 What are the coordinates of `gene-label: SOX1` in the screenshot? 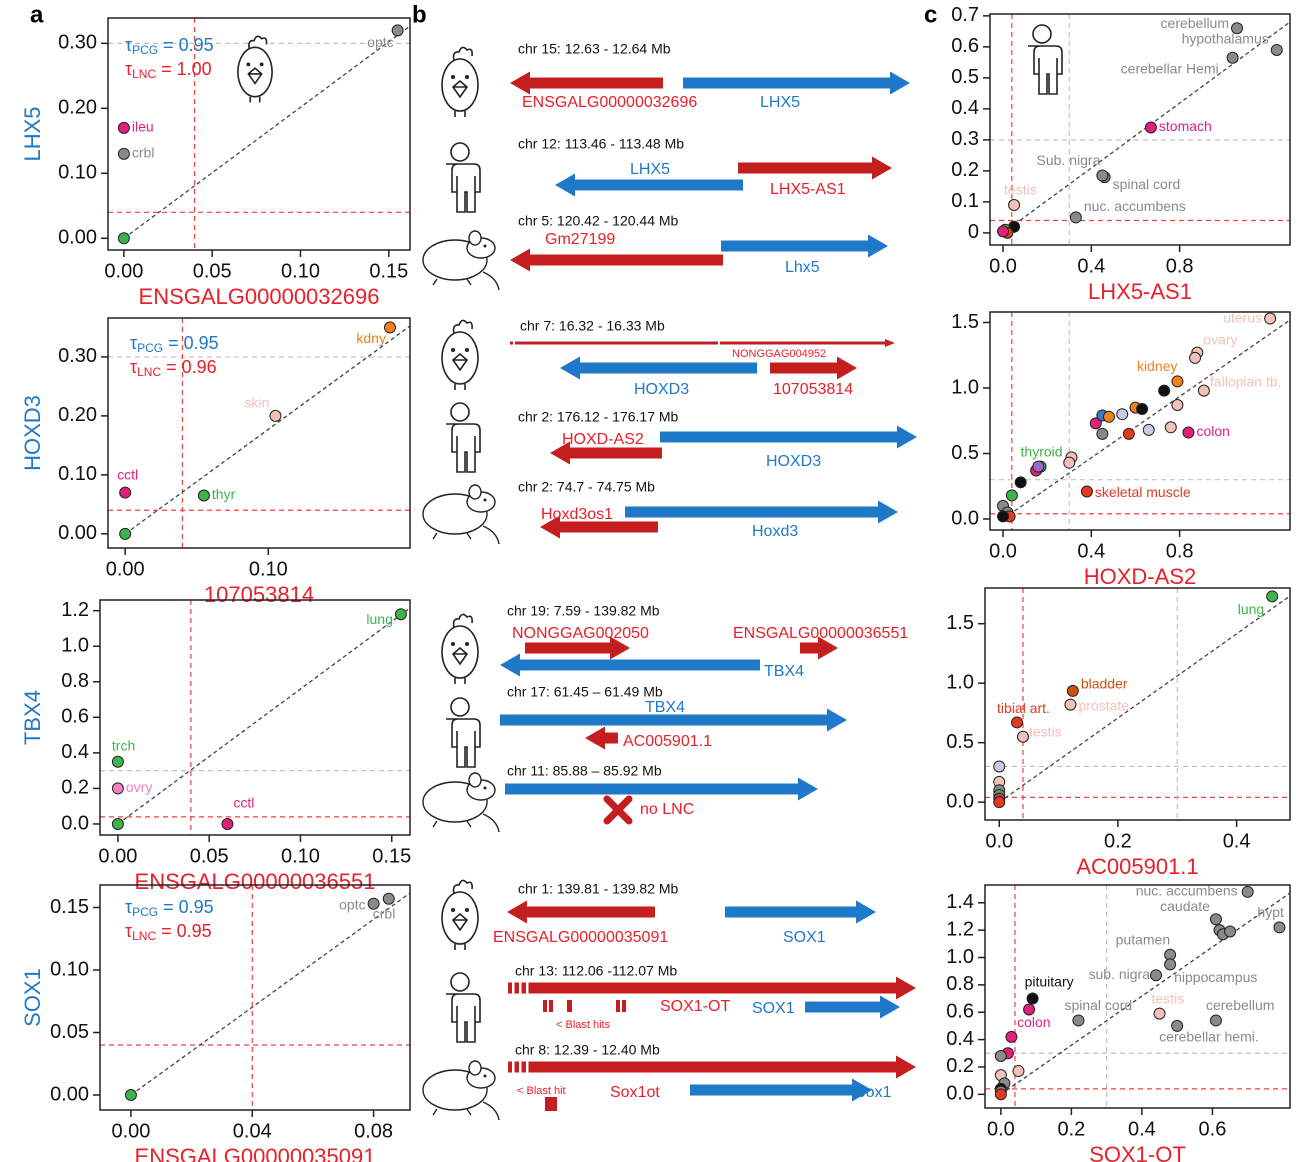 It's located at (804, 937).